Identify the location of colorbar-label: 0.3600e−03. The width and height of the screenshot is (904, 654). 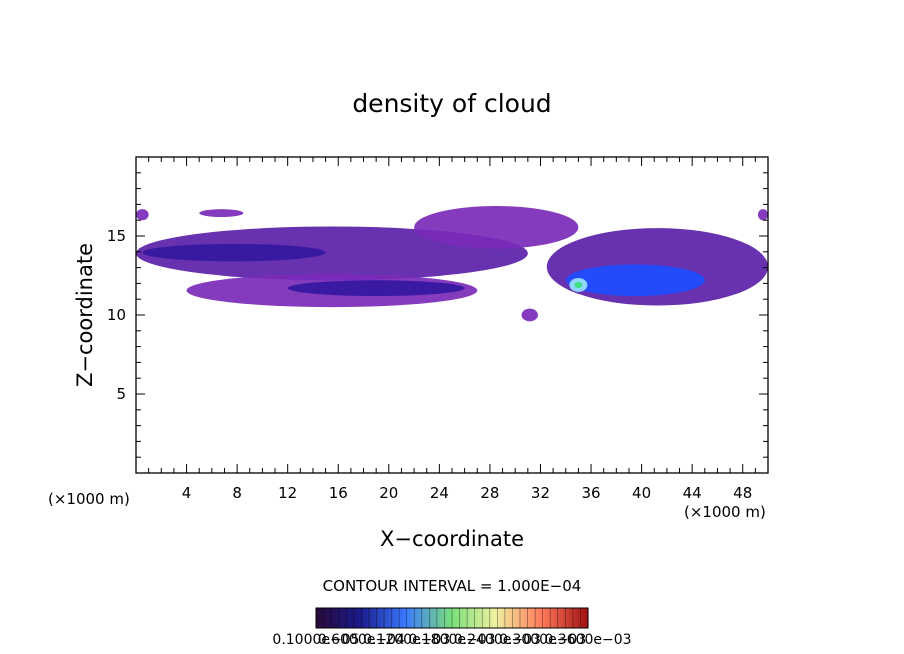
(587, 640).